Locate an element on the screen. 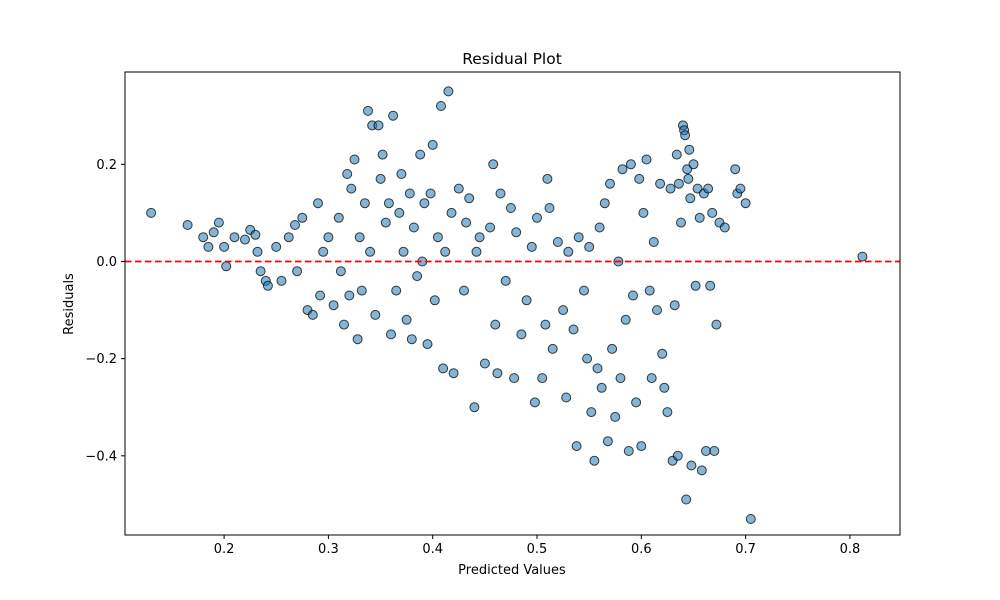 The height and width of the screenshot is (600, 1000). y-axis-ticks: −0.4 −0.2 0.0 0.2 is located at coordinates (105, 311).